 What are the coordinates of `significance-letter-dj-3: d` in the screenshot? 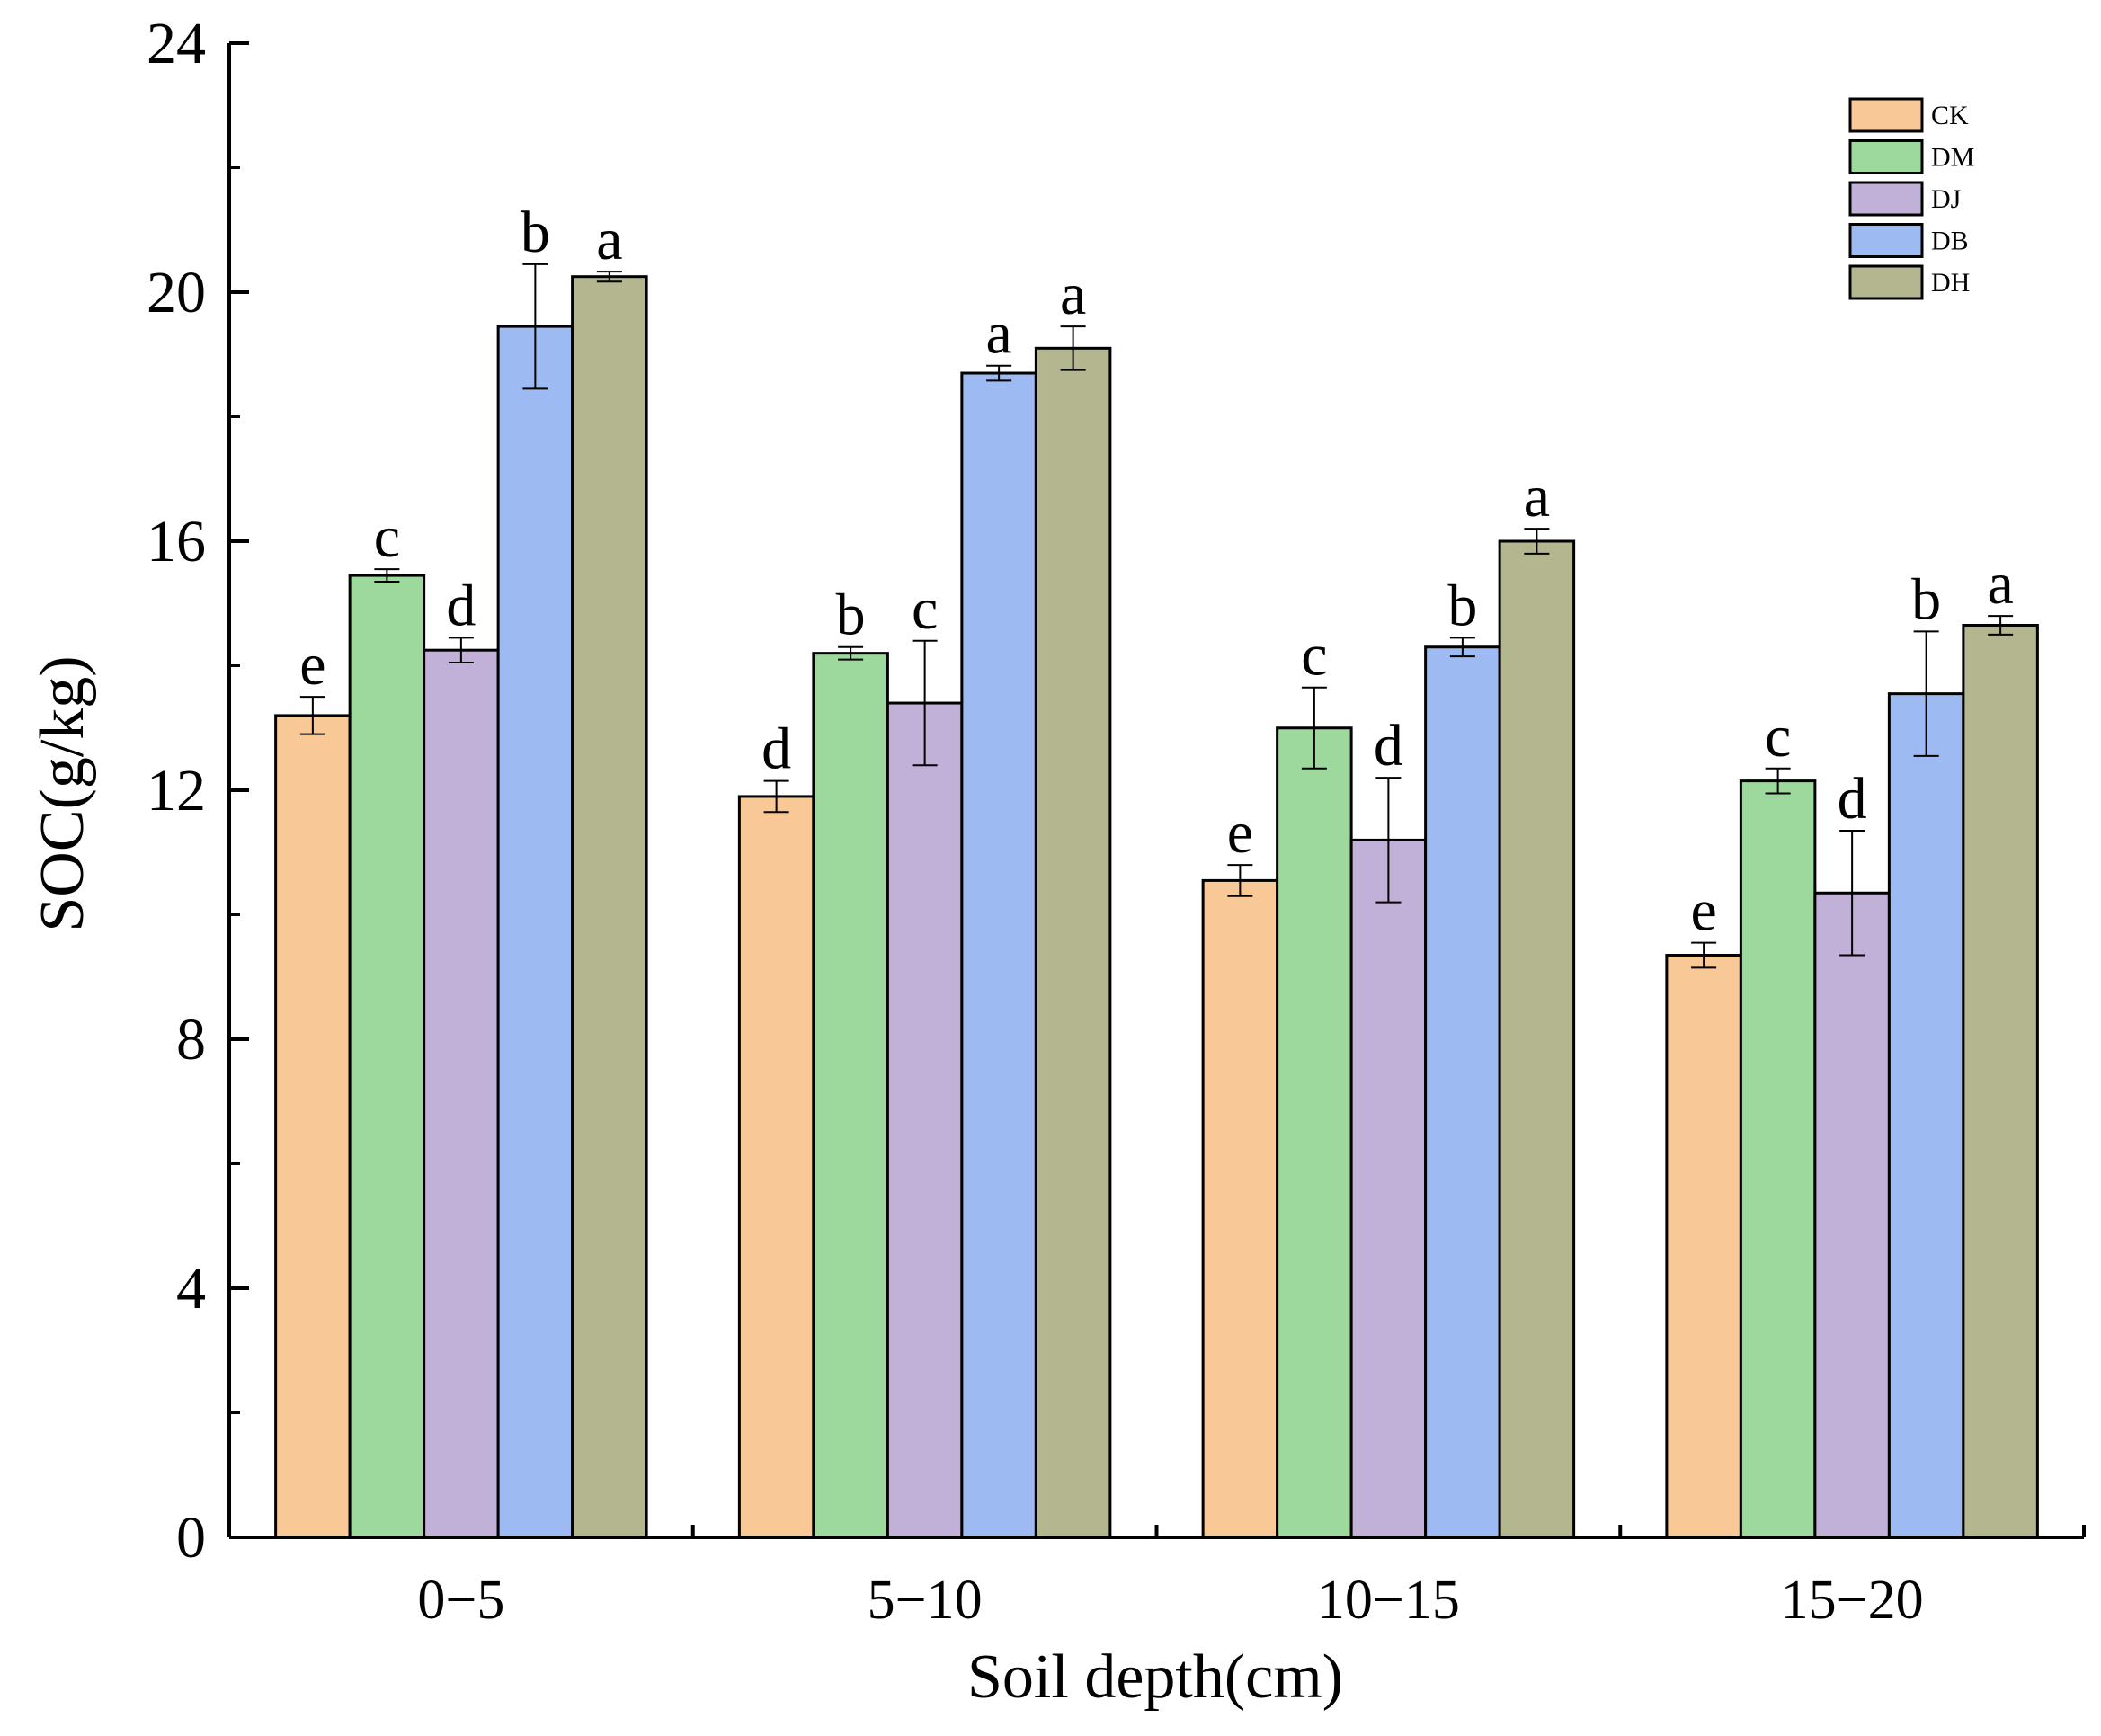 It's located at (1853, 799).